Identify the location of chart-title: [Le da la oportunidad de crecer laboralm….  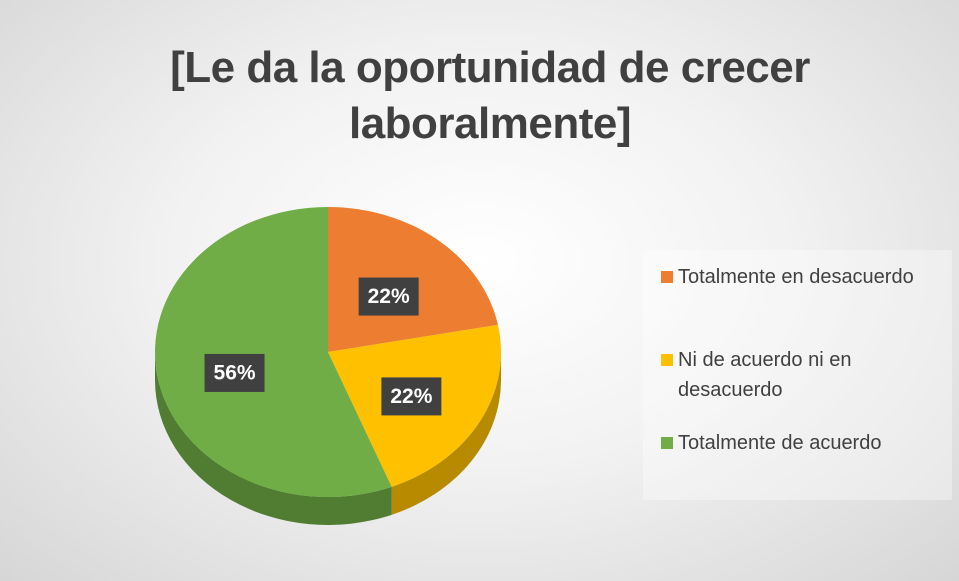
(490, 95).